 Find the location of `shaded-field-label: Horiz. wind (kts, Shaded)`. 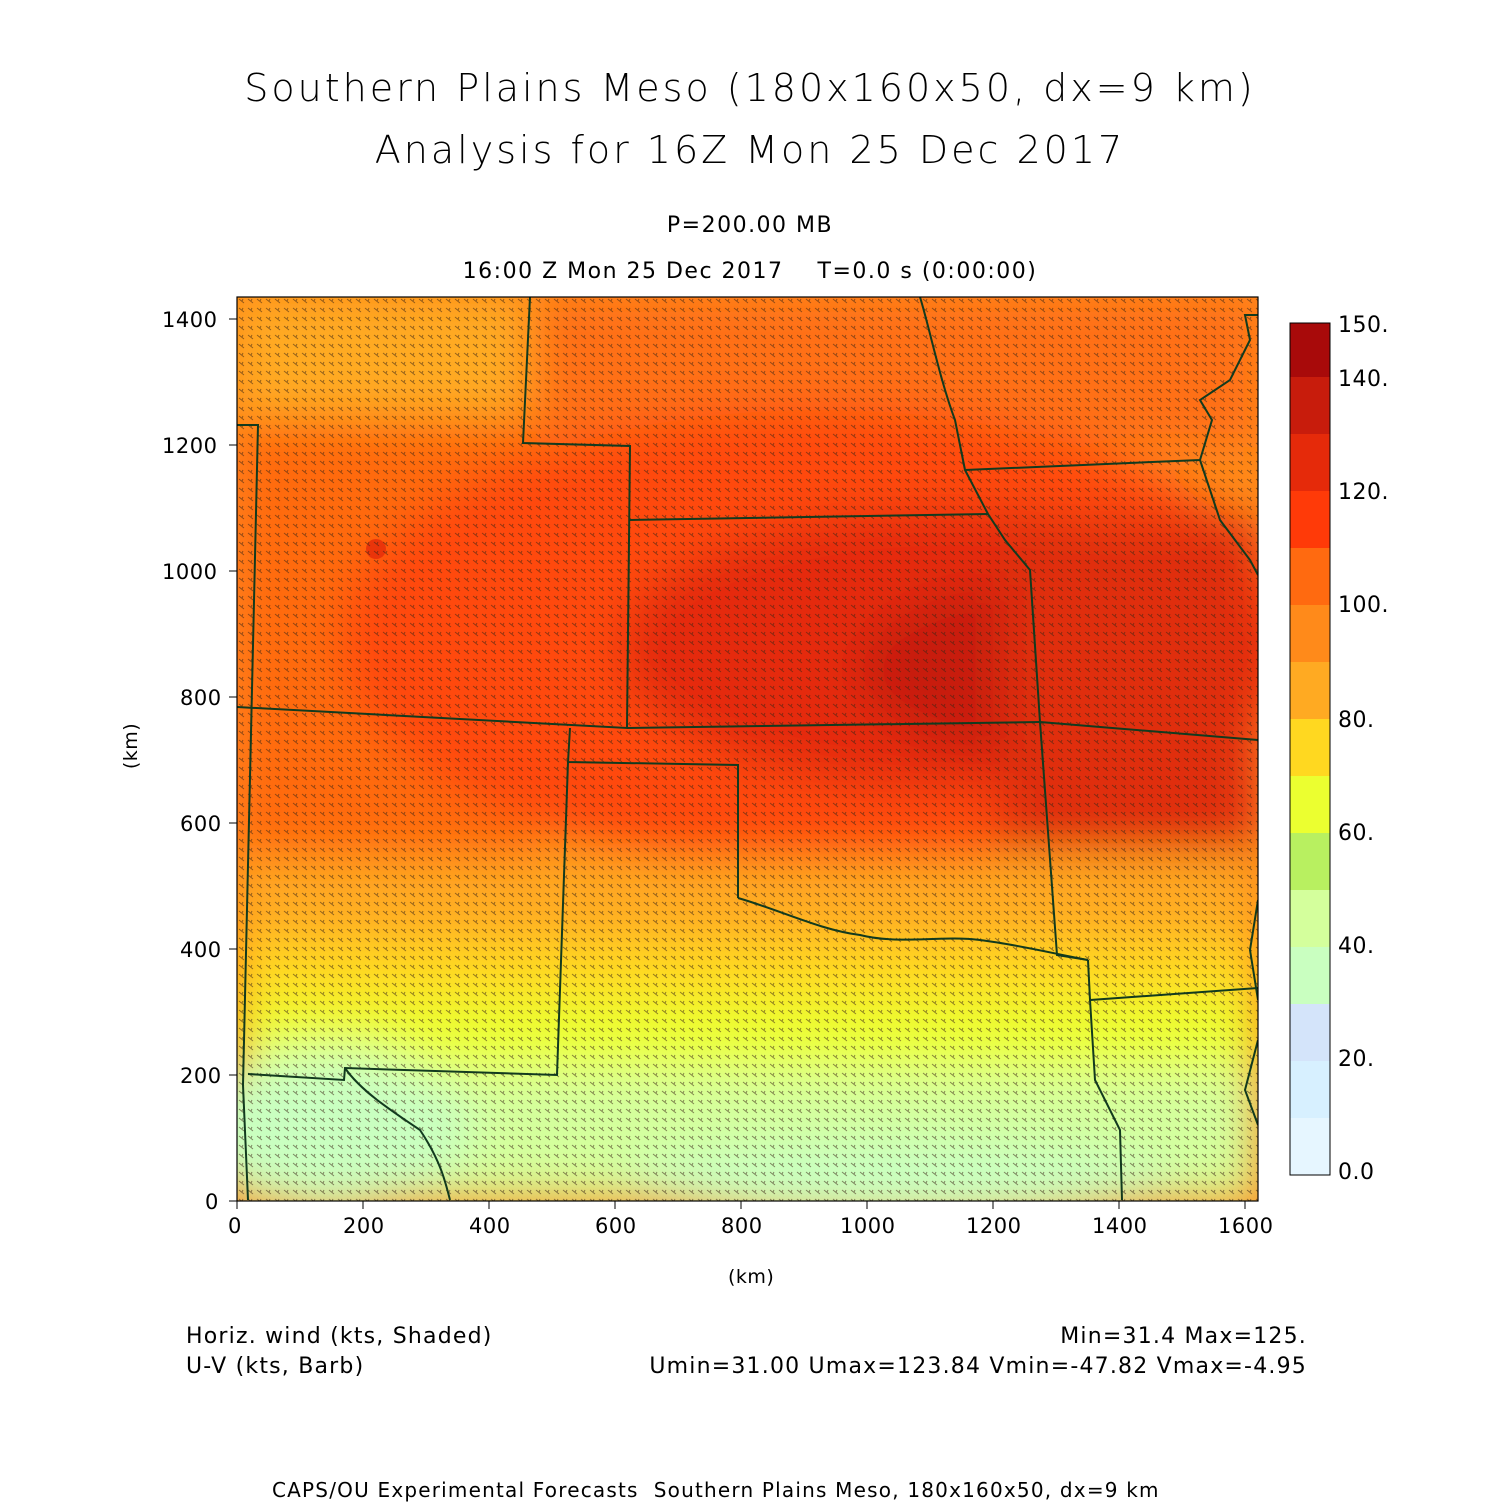

shaded-field-label: Horiz. wind (kts, Shaded) is located at coordinates (339, 1336).